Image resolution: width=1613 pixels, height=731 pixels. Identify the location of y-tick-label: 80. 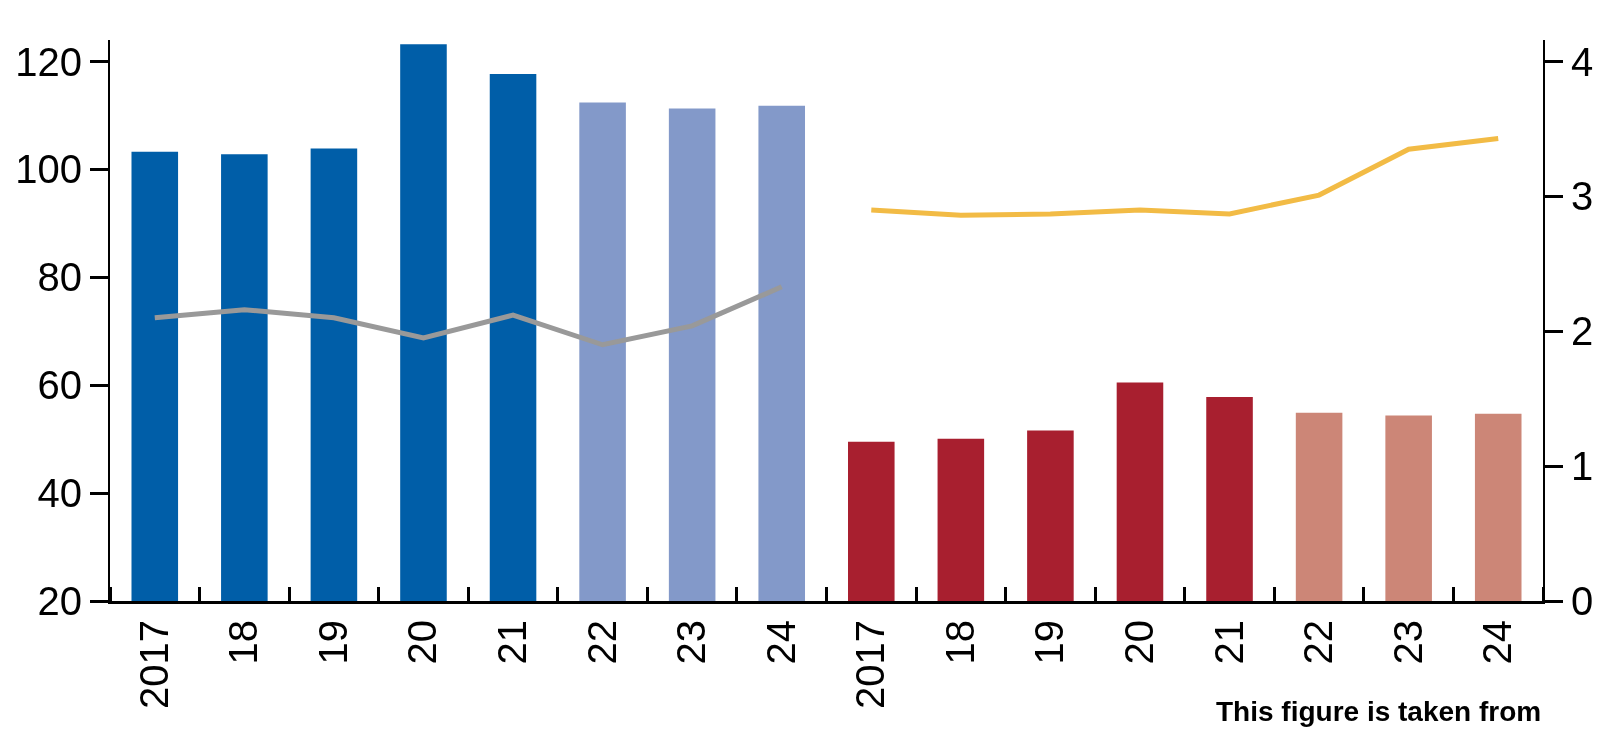
(59, 277).